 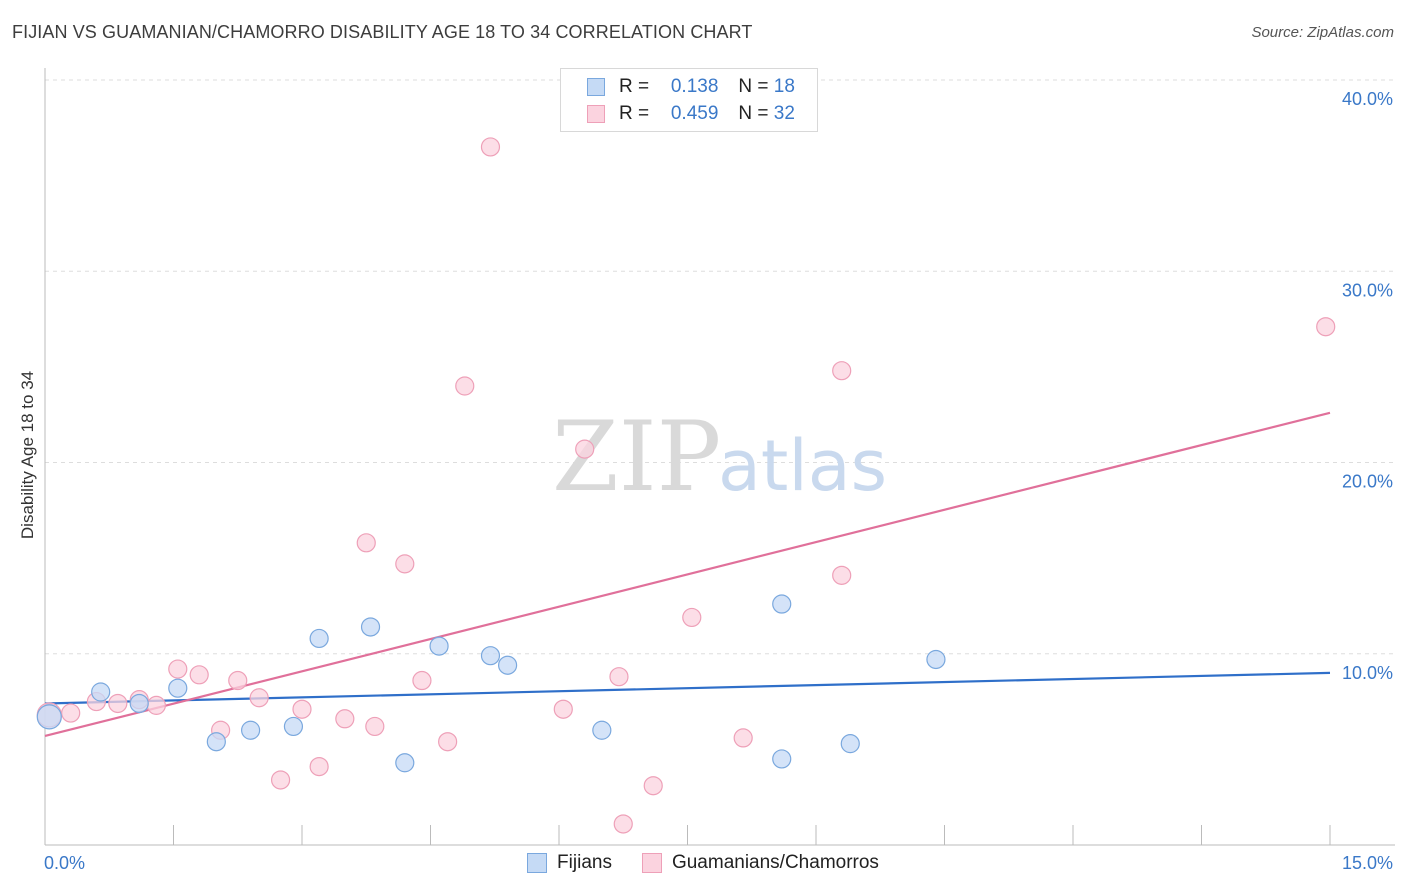 I want to click on legend-label: Guamanians/Chamorros, so click(x=775, y=862).